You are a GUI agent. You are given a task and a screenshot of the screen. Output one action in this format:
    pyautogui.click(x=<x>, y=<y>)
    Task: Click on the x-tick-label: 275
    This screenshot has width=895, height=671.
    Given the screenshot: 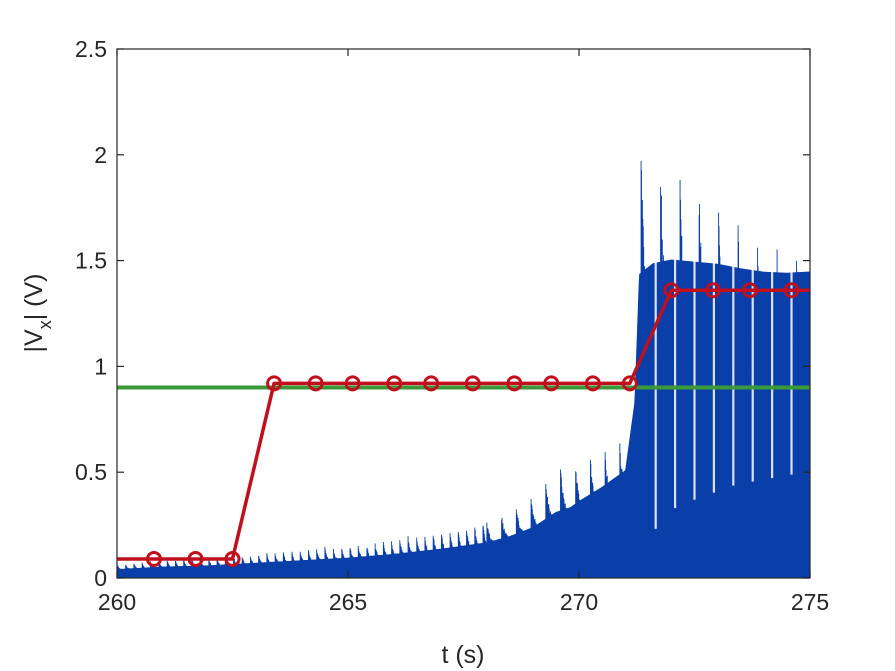 What is the action you would take?
    pyautogui.click(x=810, y=602)
    